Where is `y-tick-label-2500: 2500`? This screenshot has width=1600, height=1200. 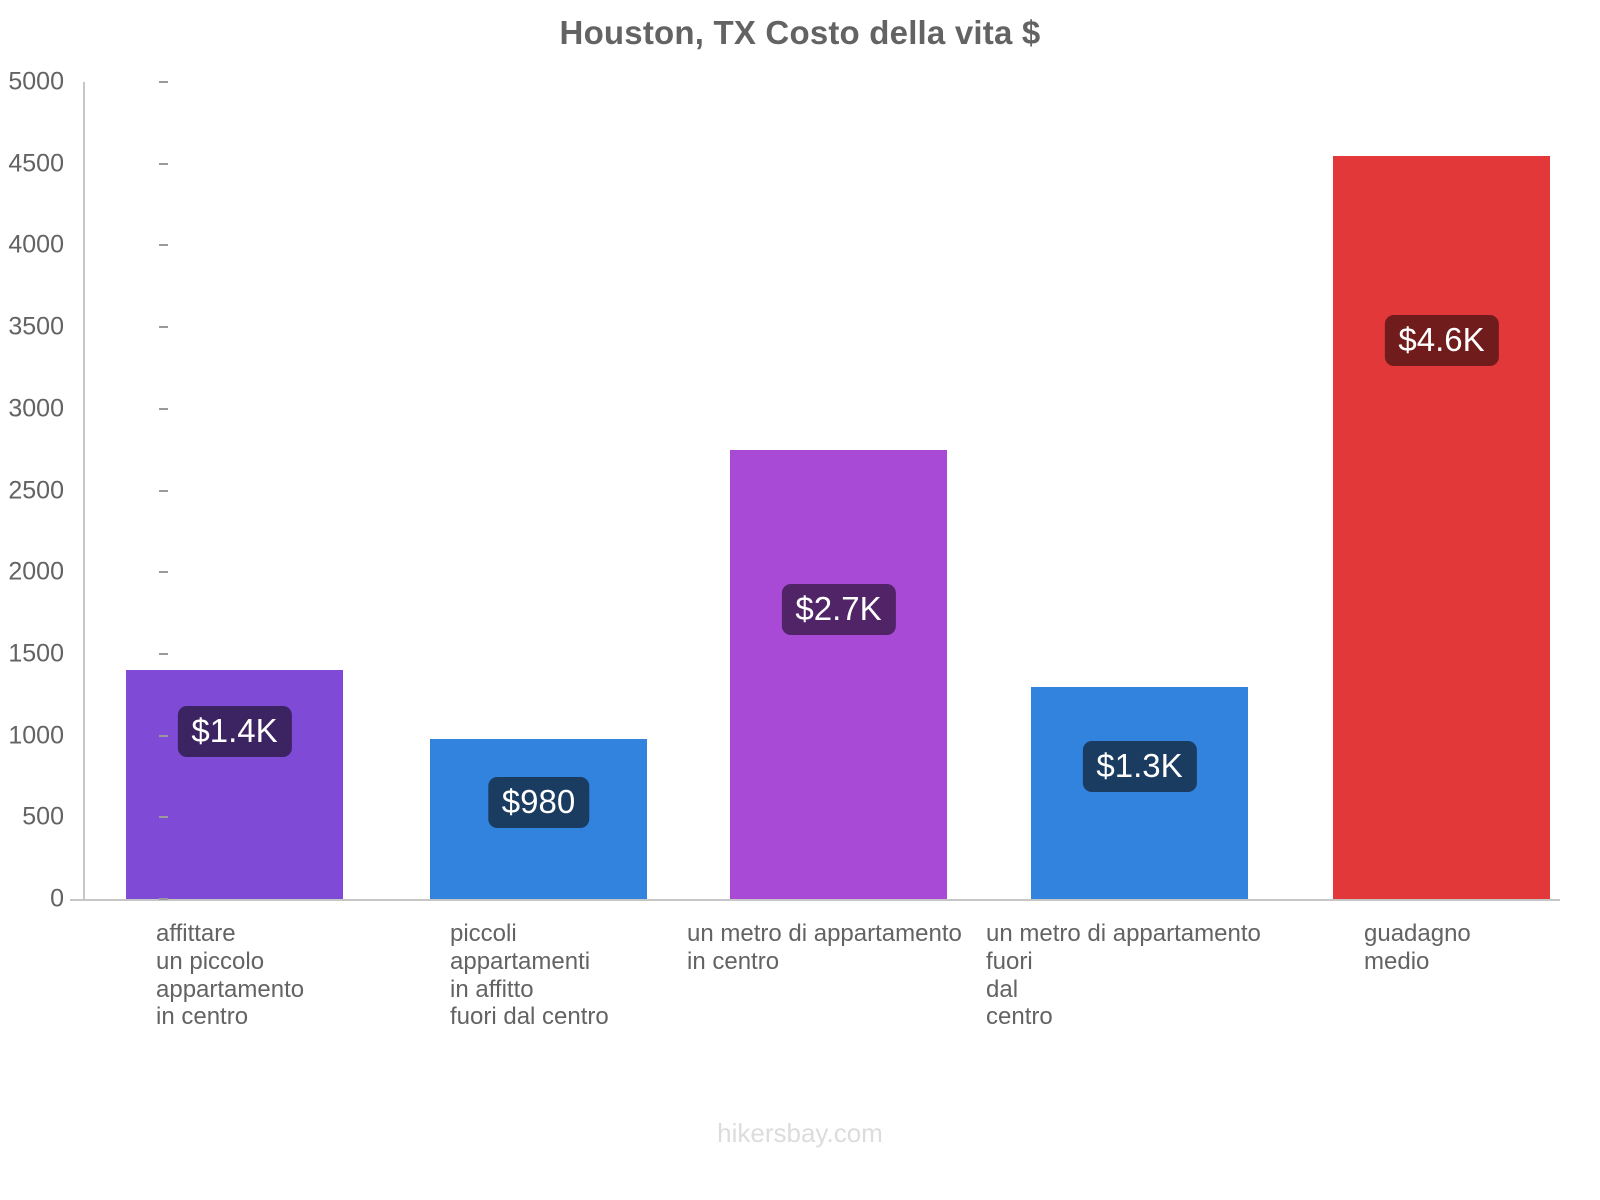 y-tick-label-2500: 2500 is located at coordinates (36, 490).